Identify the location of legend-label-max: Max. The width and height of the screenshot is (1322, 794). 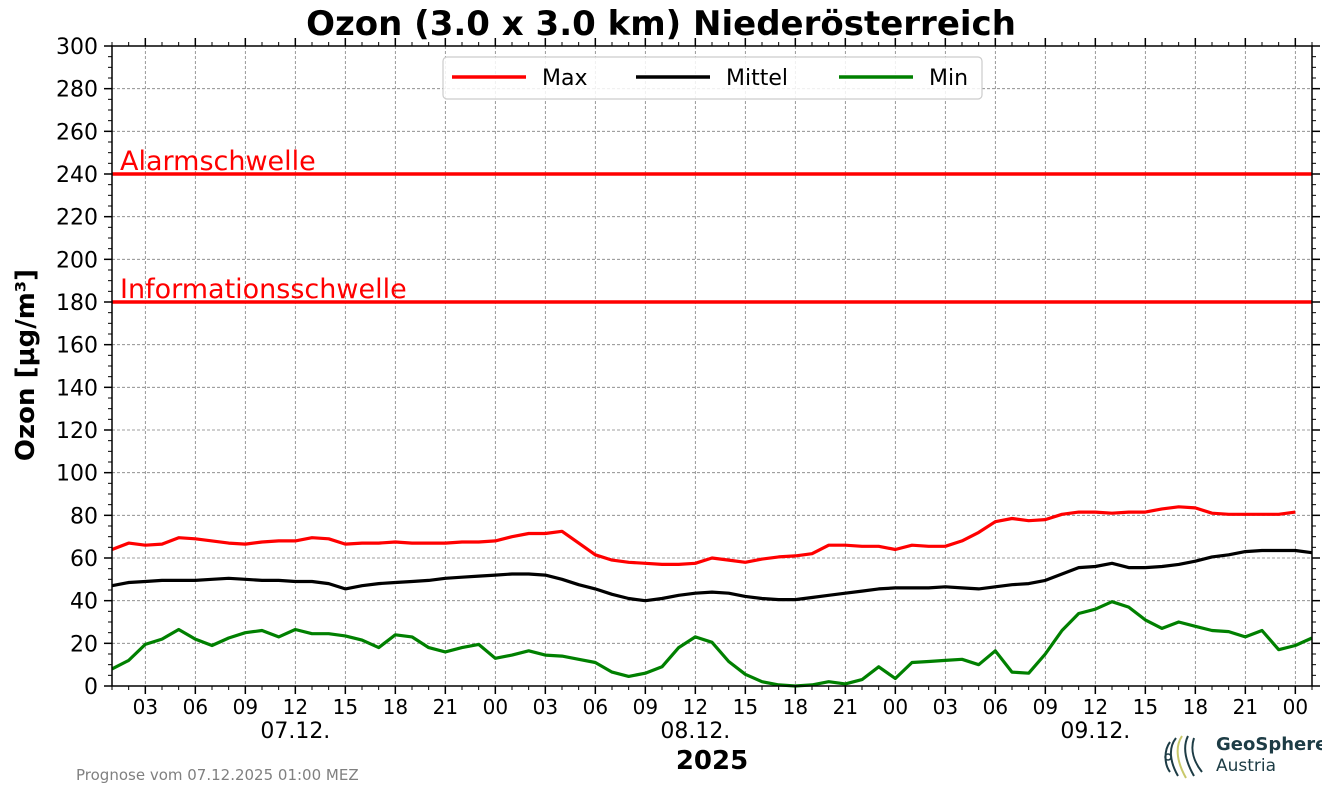
(564, 78).